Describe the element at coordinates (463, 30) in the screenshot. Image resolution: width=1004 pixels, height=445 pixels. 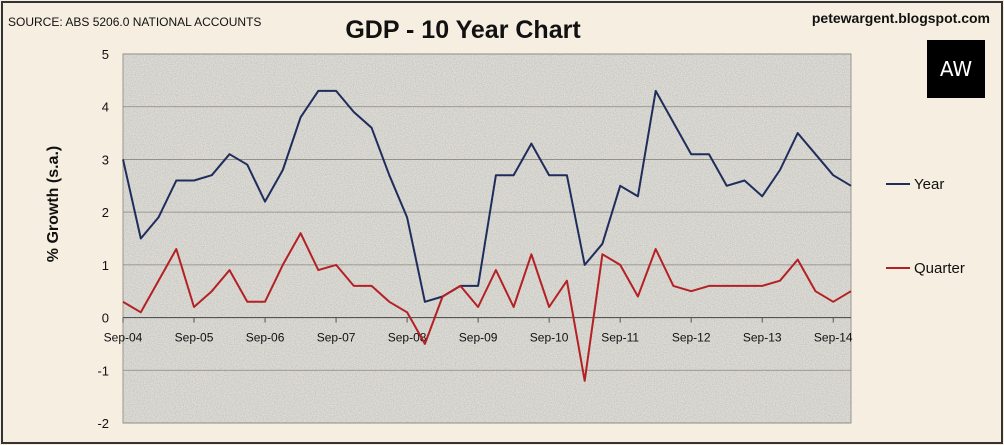
I see `chart-title: GDP - 10 Year Chart` at that location.